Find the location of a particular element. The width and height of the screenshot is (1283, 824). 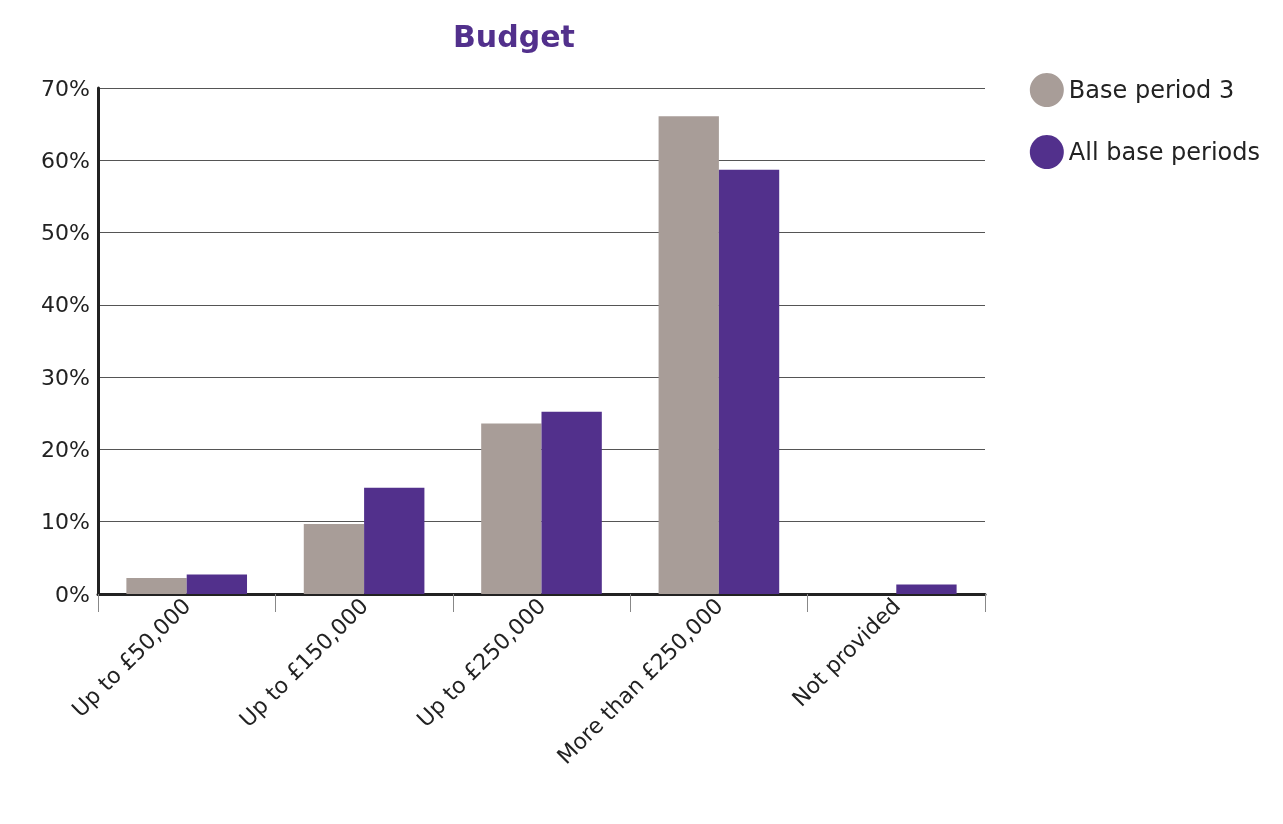

y-tick-label: 40% is located at coordinates (65, 305).